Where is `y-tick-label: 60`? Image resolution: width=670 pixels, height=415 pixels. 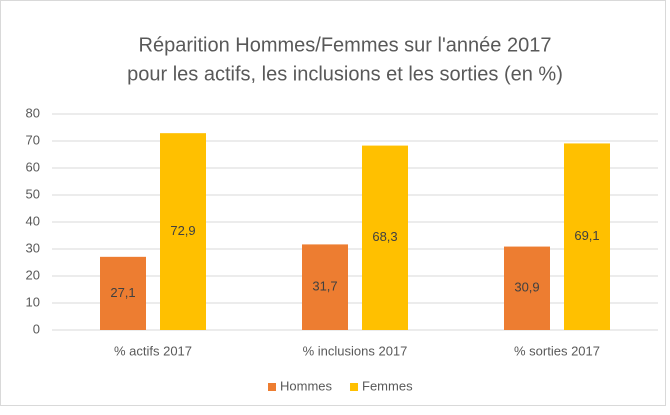
y-tick-label: 60 is located at coordinates (33, 166).